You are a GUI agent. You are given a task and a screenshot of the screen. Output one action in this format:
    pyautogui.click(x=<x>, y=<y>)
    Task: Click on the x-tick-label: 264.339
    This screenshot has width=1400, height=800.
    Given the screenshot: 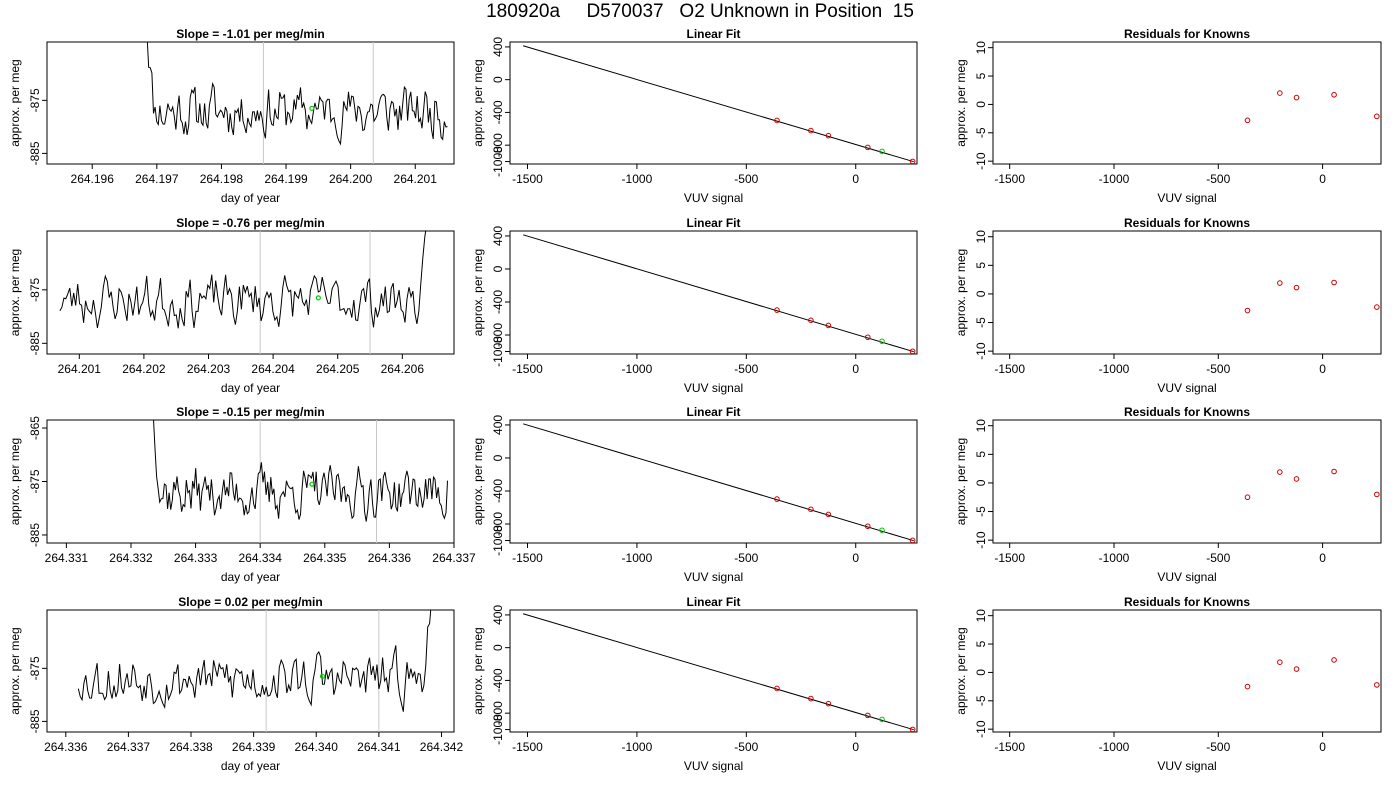 What is the action you would take?
    pyautogui.click(x=254, y=747)
    